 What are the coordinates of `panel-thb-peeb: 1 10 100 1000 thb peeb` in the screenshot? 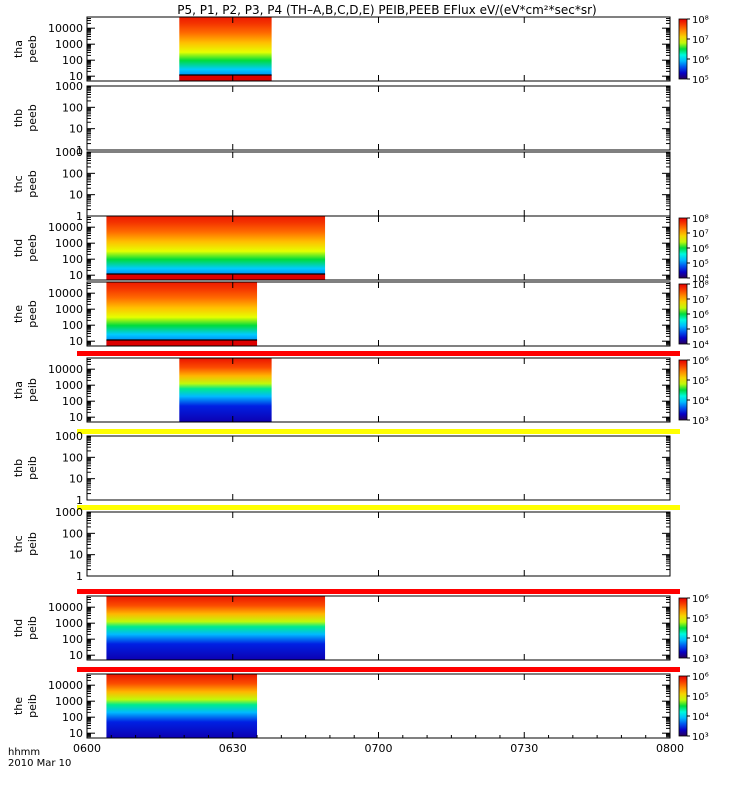 It's located at (341, 118).